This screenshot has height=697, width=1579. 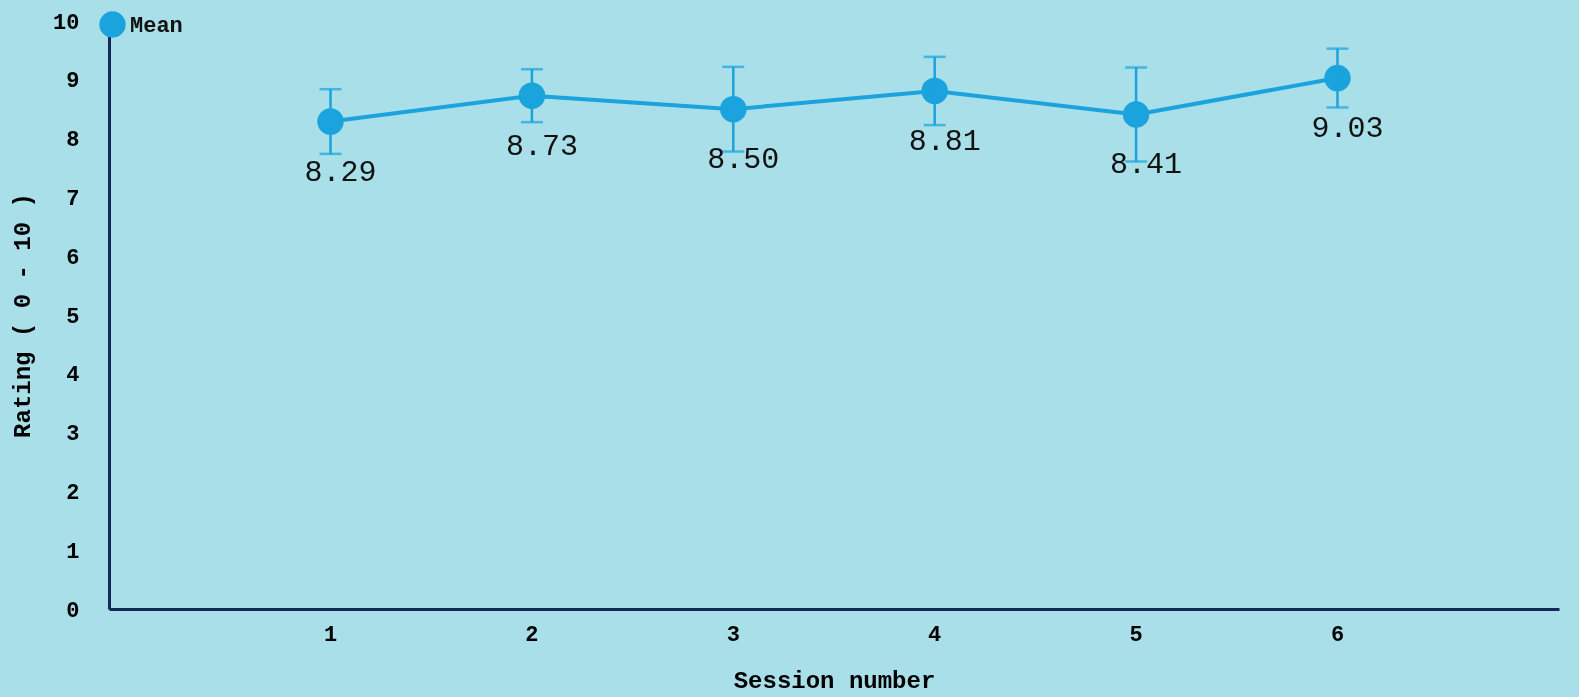 I want to click on x-tick-label: 1, so click(x=330, y=635).